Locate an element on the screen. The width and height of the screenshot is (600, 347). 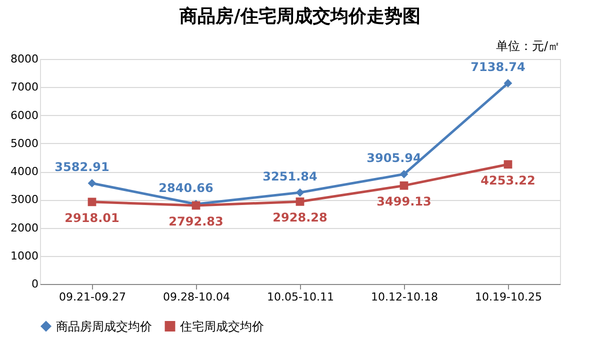
y-tick-label: 1000 is located at coordinates (24, 255).